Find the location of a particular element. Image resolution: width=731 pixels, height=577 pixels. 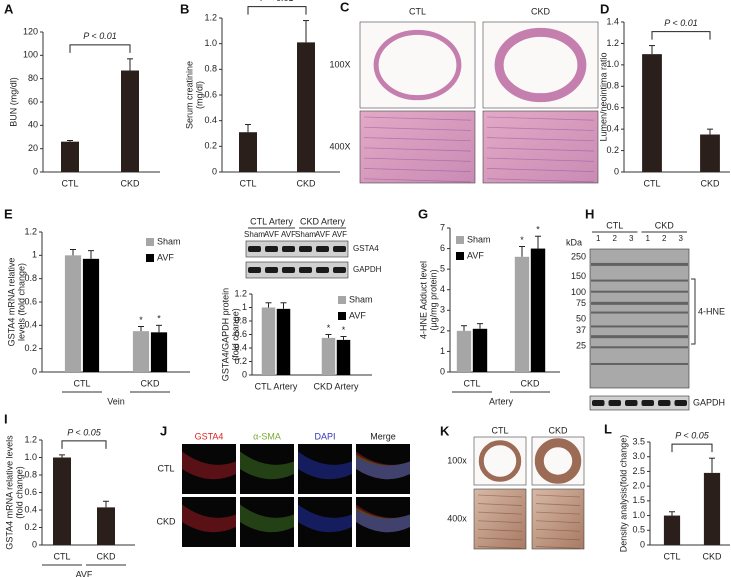

significance-bracket is located at coordinates (692, 448).